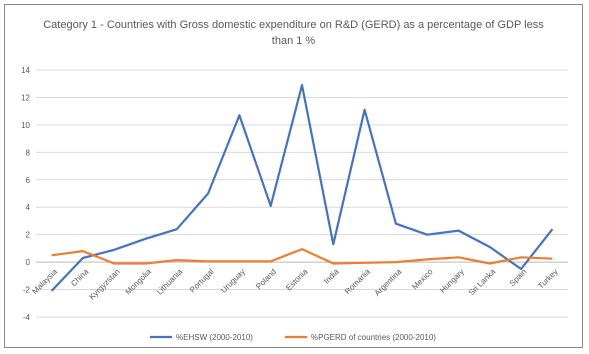 Image resolution: width=589 pixels, height=354 pixels. Describe the element at coordinates (28, 235) in the screenshot. I see `y-tick-label: 2` at that location.